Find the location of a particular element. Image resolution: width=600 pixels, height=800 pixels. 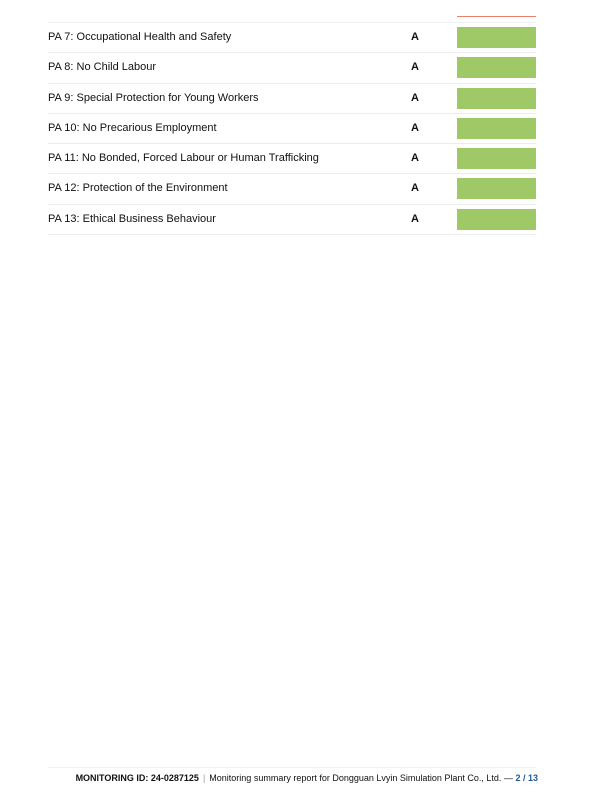

monitoring-id: MONITORING ID: 24-0287125 is located at coordinates (137, 778).